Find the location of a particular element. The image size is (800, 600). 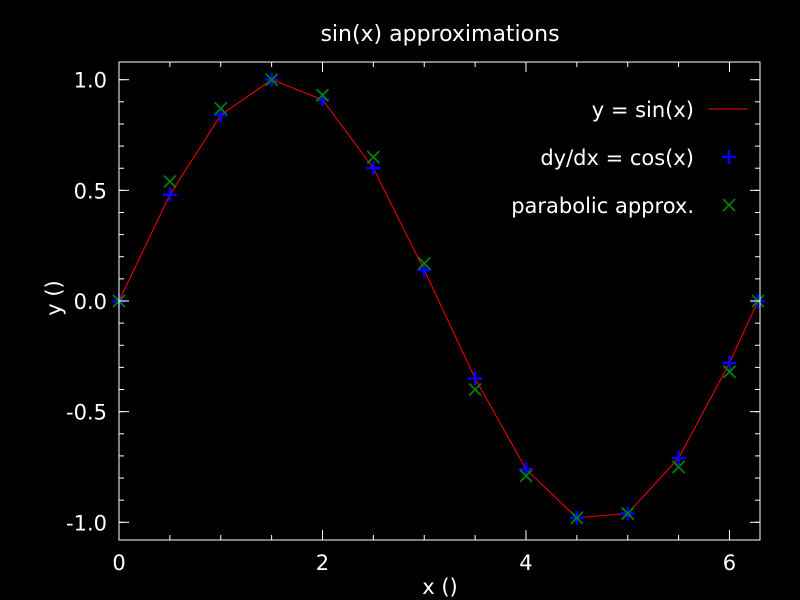

y-tick-label: 1.0 is located at coordinates (90, 81).